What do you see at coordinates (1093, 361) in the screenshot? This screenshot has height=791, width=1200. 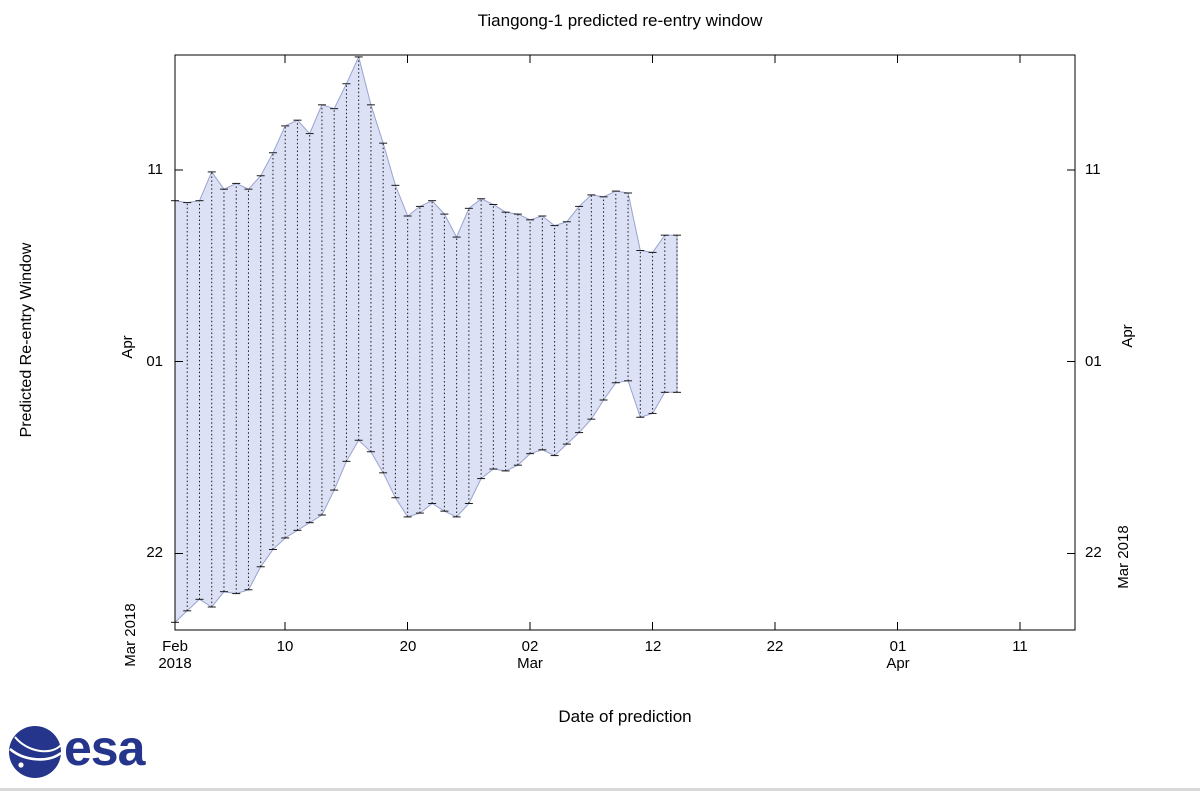 I see `y-tick-label-right-apr01: 01` at bounding box center [1093, 361].